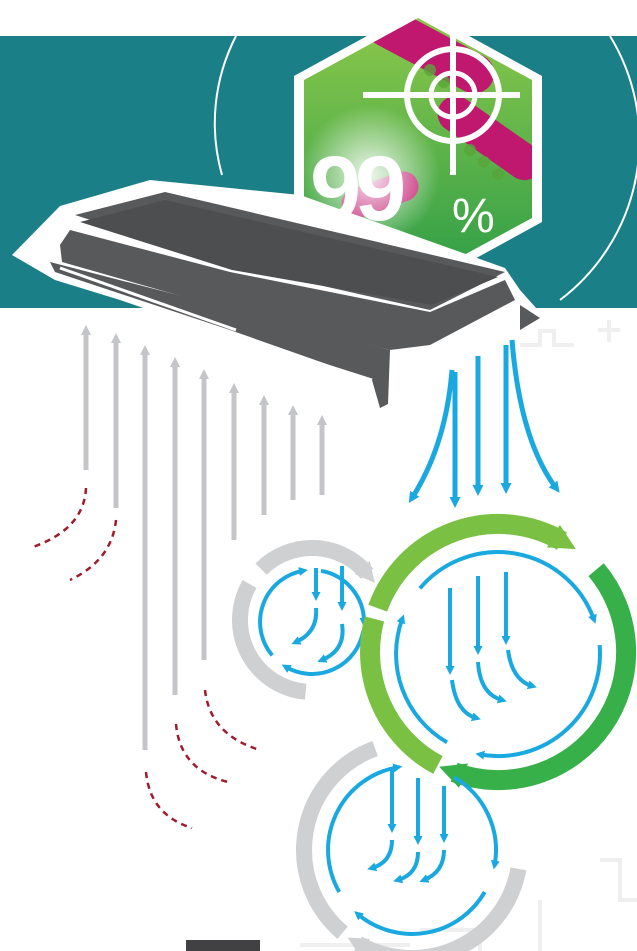 The image size is (637, 951). I want to click on badge-unit: %, so click(473, 216).